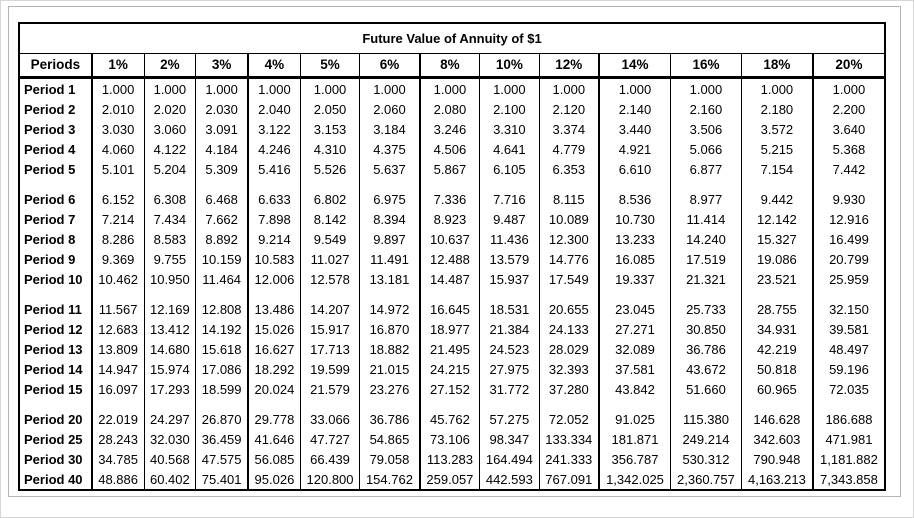  I want to click on value-cell: 24.523, so click(509, 349).